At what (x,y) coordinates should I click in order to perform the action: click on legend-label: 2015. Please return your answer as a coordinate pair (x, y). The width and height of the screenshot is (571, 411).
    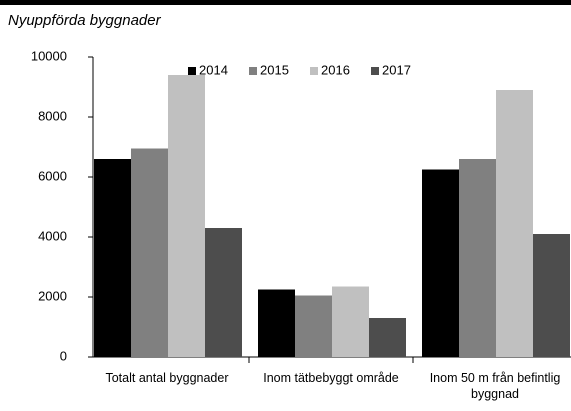
    Looking at the image, I should click on (274, 69).